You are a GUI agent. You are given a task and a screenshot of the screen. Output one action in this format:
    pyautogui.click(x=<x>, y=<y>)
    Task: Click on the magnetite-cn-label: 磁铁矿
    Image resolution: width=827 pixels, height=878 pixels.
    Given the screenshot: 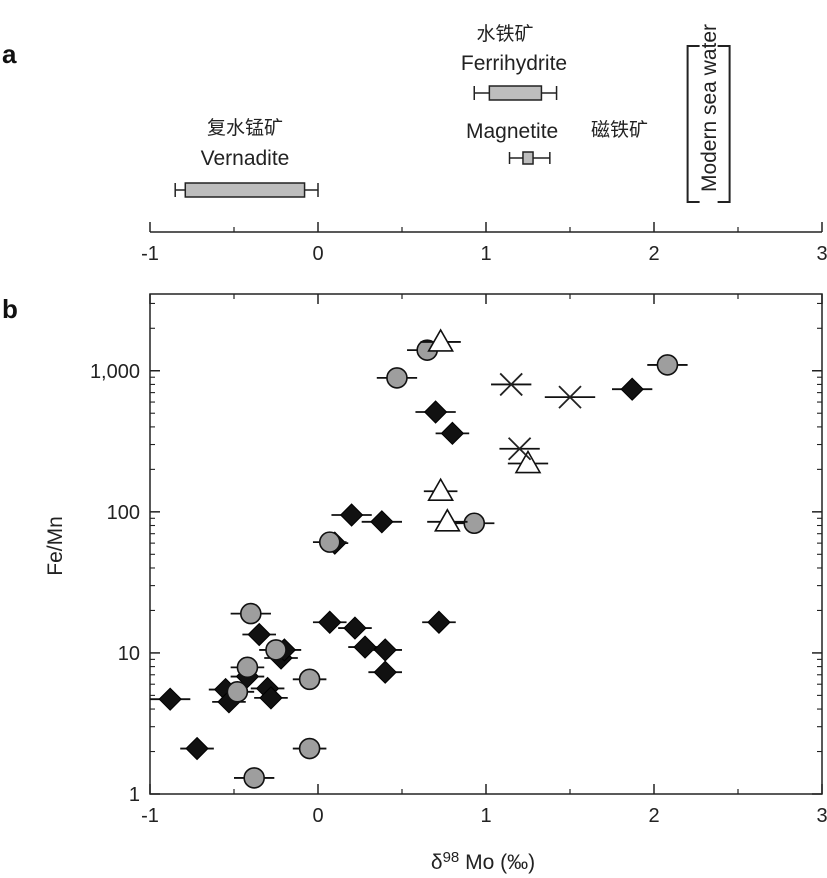 What is the action you would take?
    pyautogui.click(x=619, y=130)
    